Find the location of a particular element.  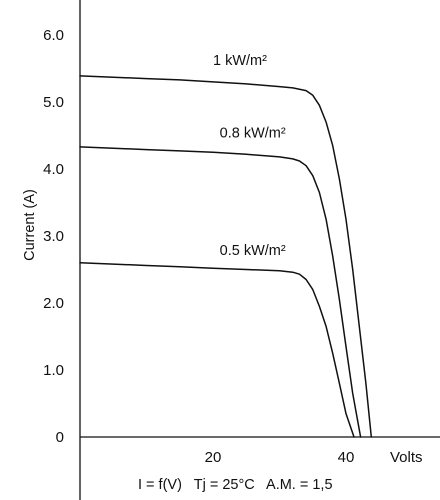

x-tick-label: 20 is located at coordinates (213, 457).